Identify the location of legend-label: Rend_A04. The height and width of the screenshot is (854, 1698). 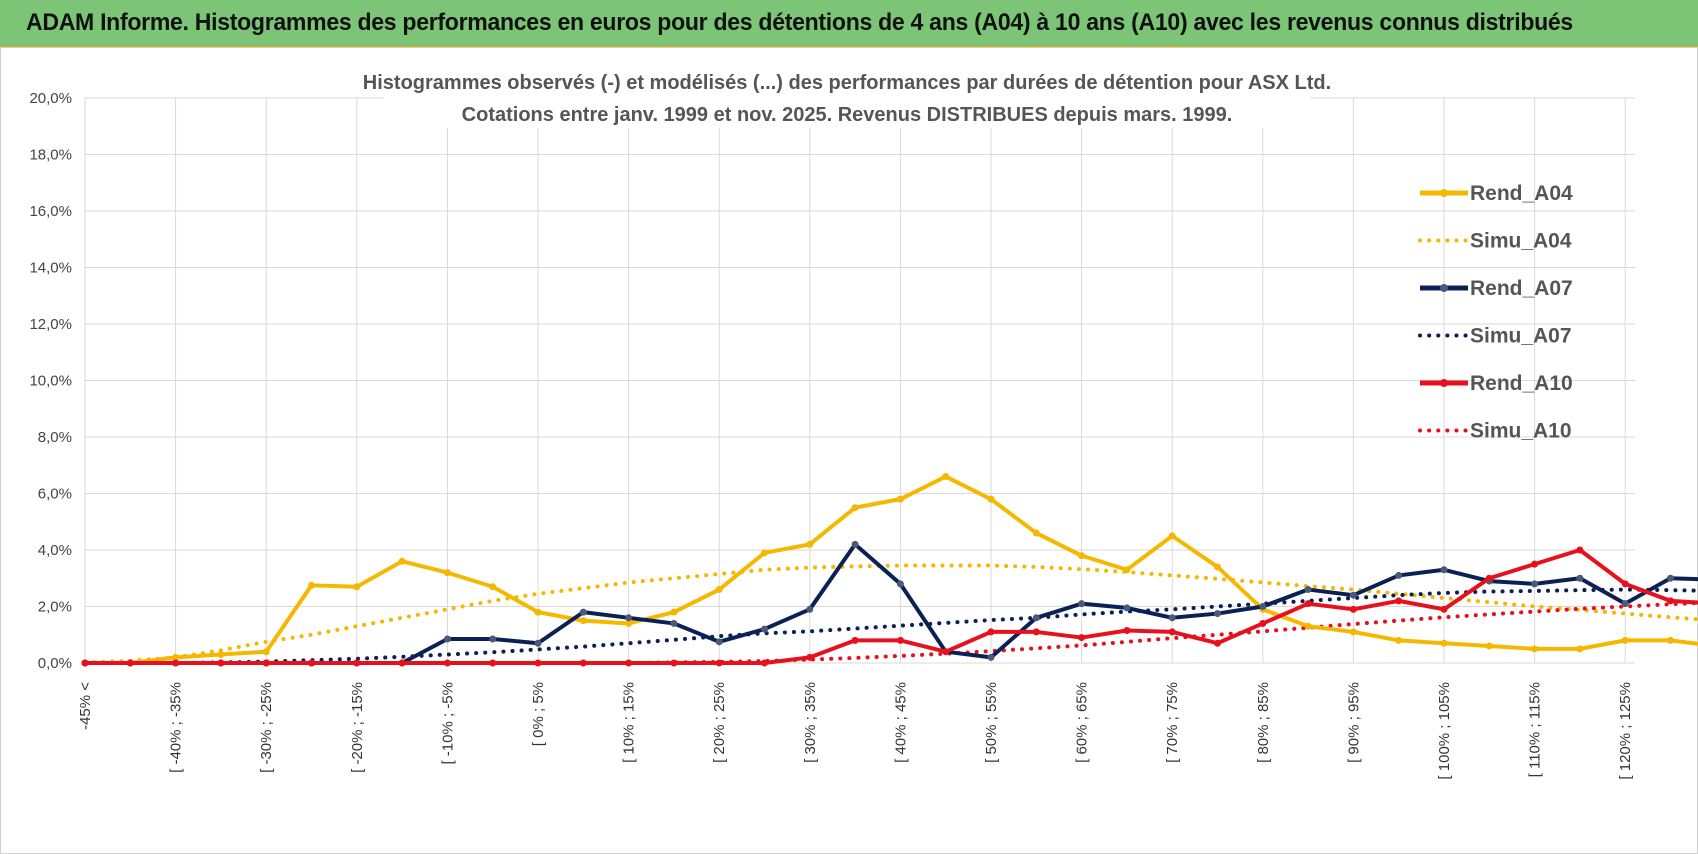
(1521, 193).